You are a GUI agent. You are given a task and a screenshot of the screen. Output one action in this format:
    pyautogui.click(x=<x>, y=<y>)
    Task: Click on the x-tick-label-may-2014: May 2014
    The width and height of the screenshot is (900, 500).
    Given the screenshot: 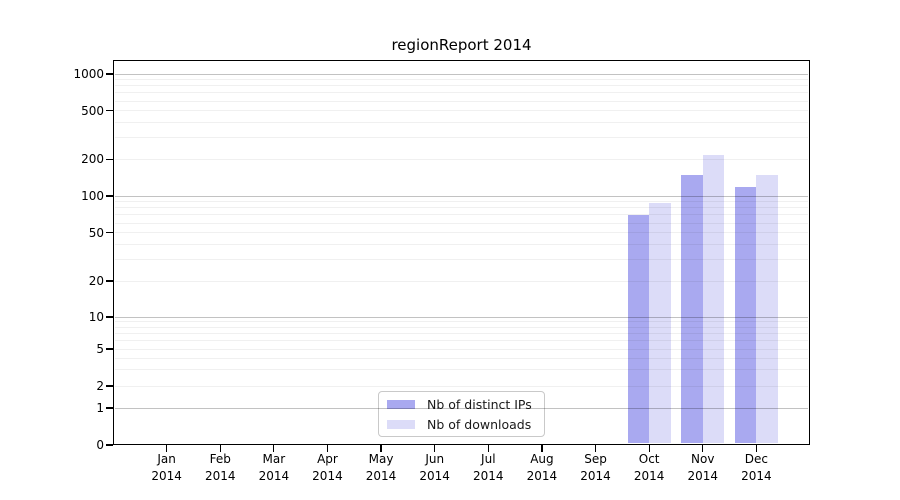 What is the action you would take?
    pyautogui.click(x=381, y=467)
    